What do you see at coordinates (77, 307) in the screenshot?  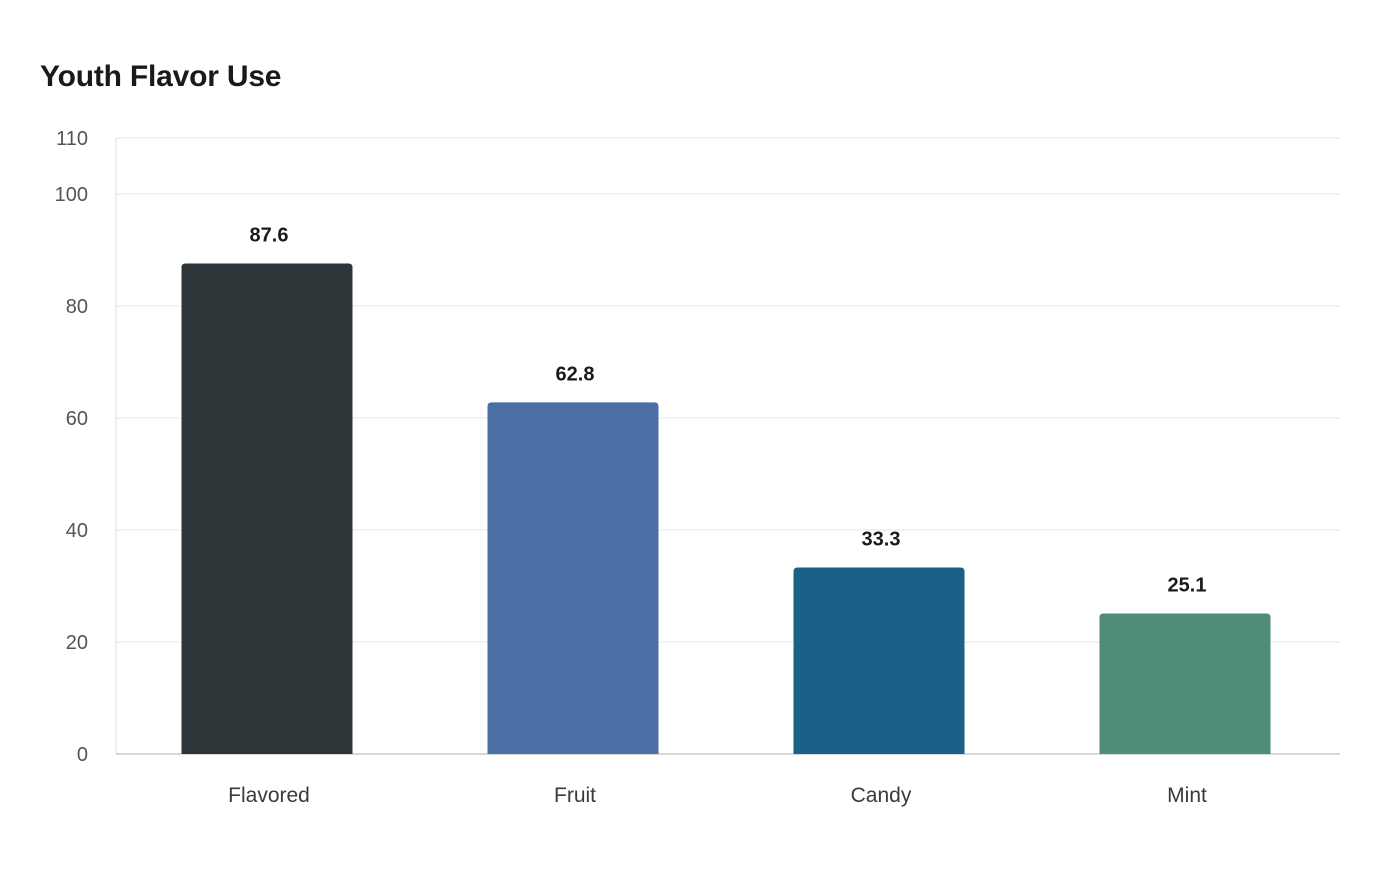 I see `y-tick-label: 80` at bounding box center [77, 307].